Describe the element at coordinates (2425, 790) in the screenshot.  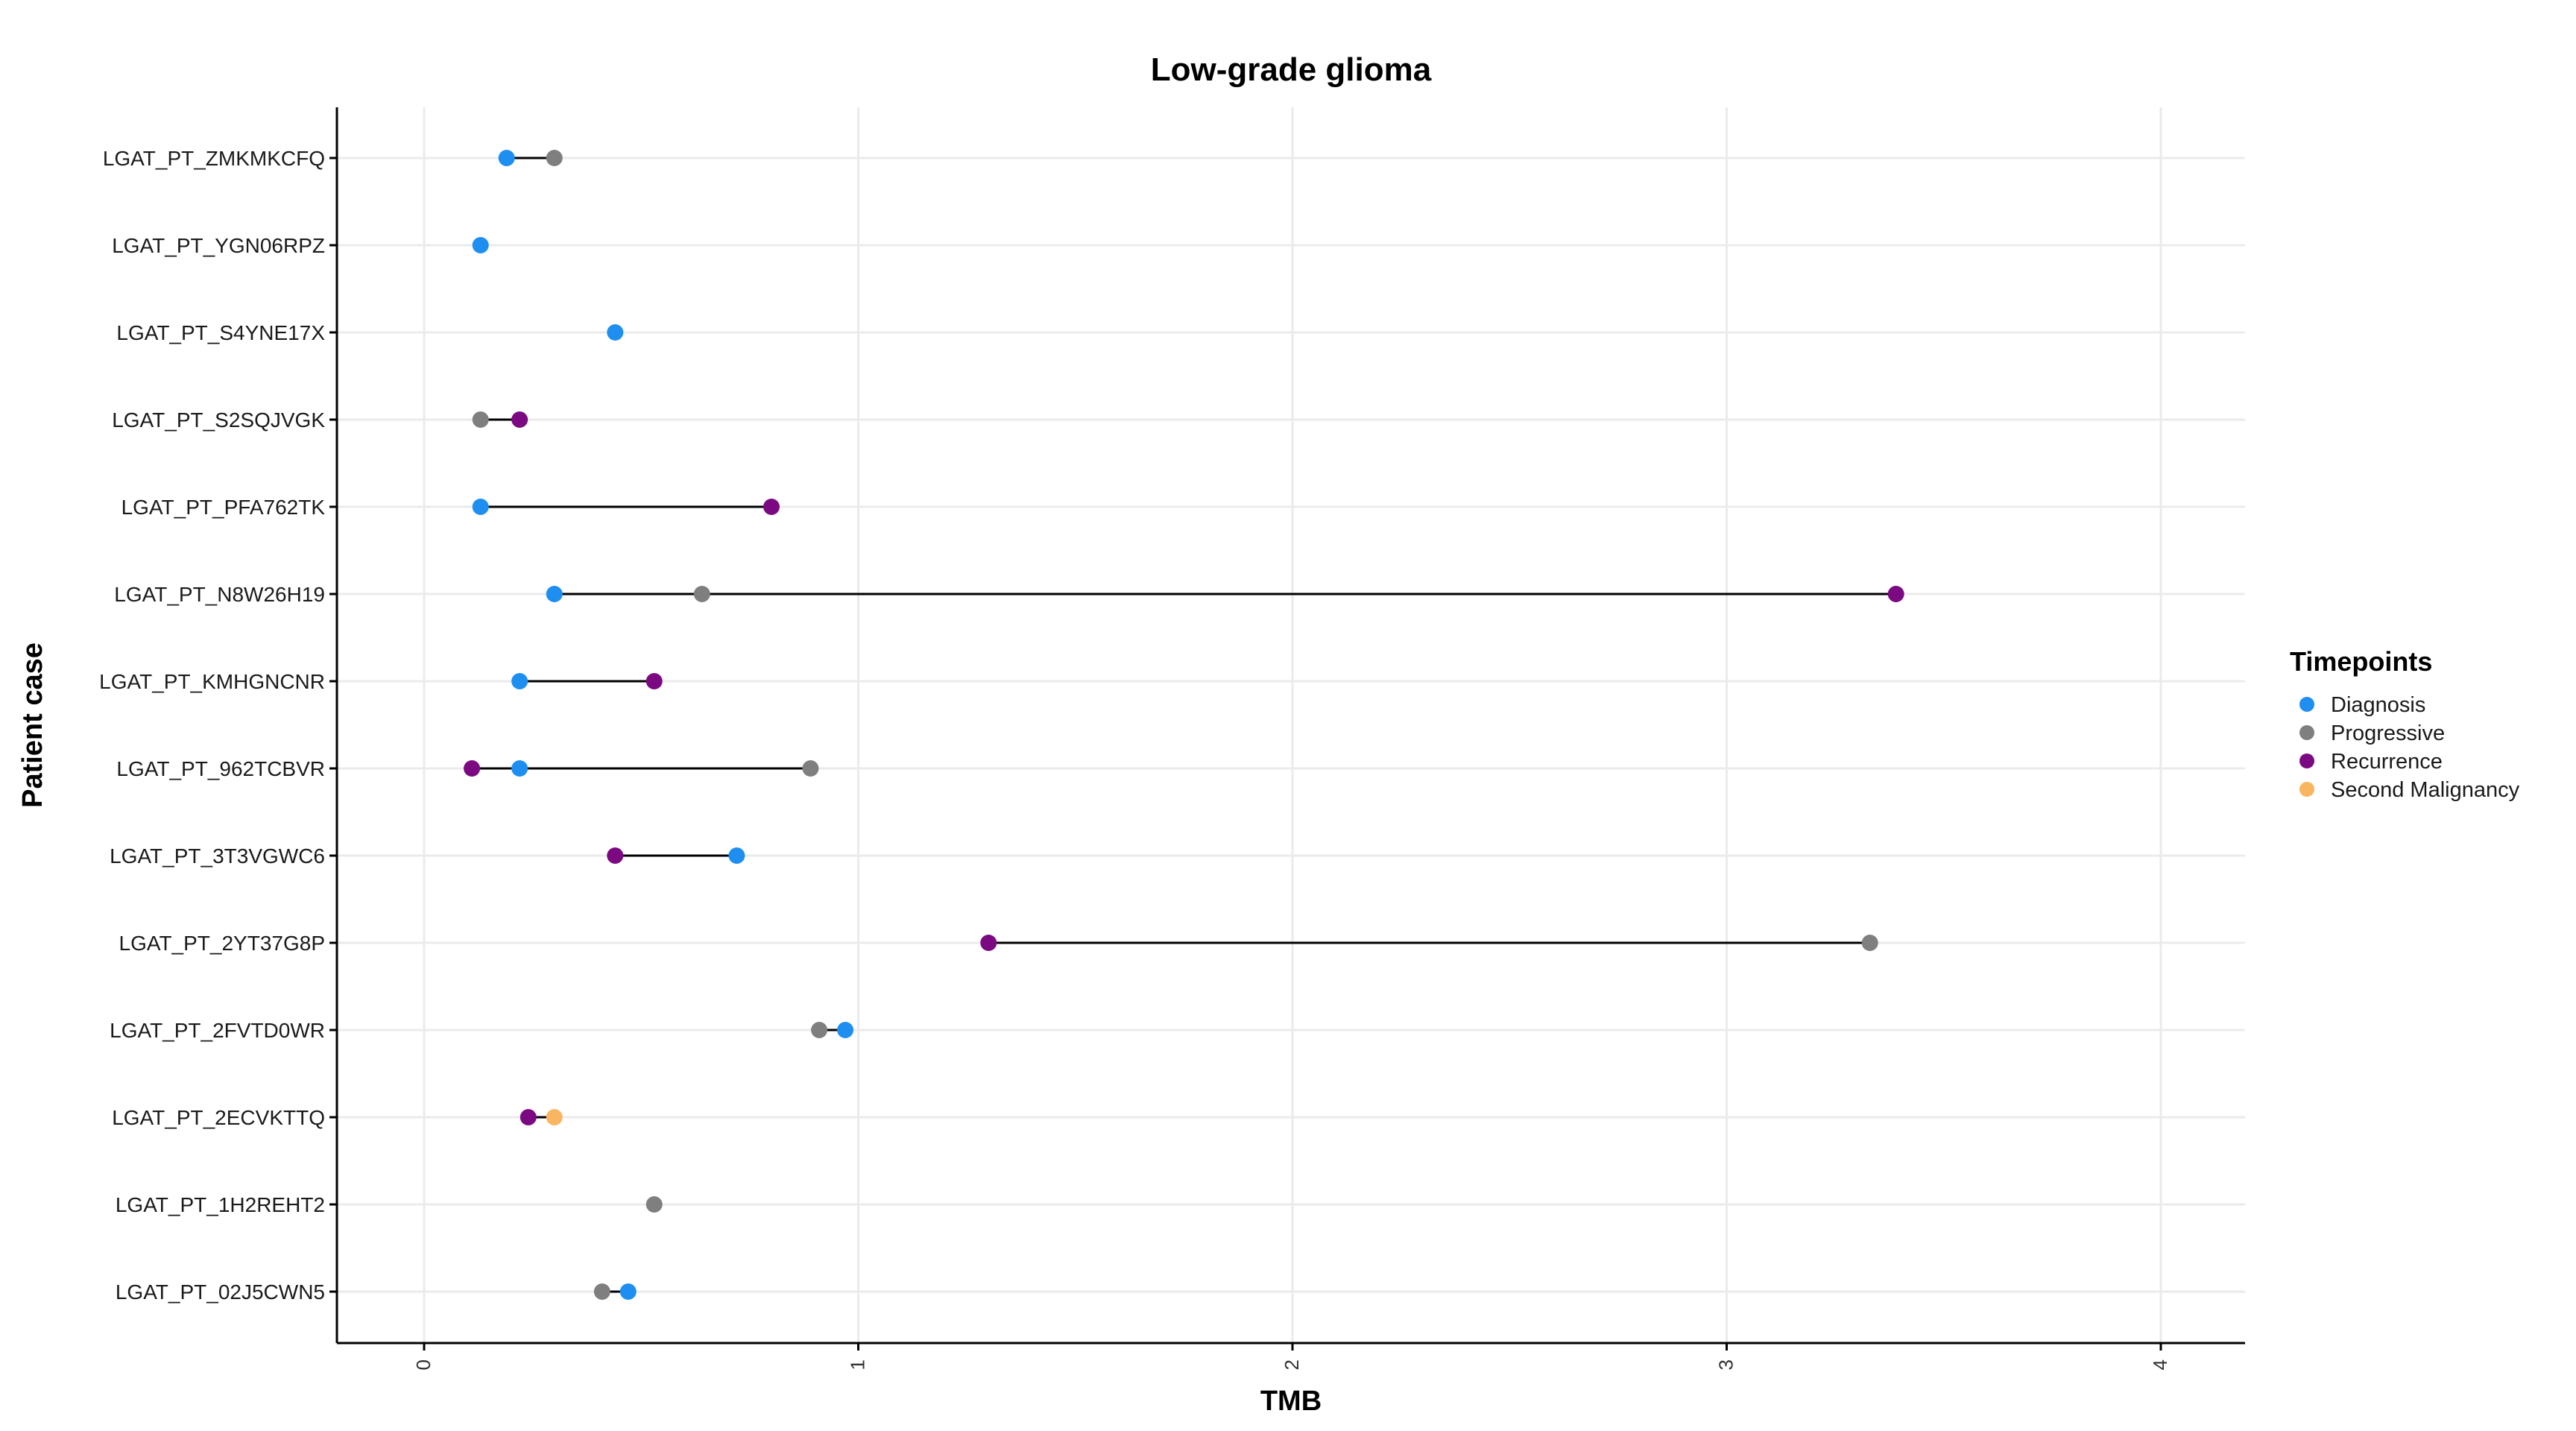
I see `legend-label: Second Malignancy` at that location.